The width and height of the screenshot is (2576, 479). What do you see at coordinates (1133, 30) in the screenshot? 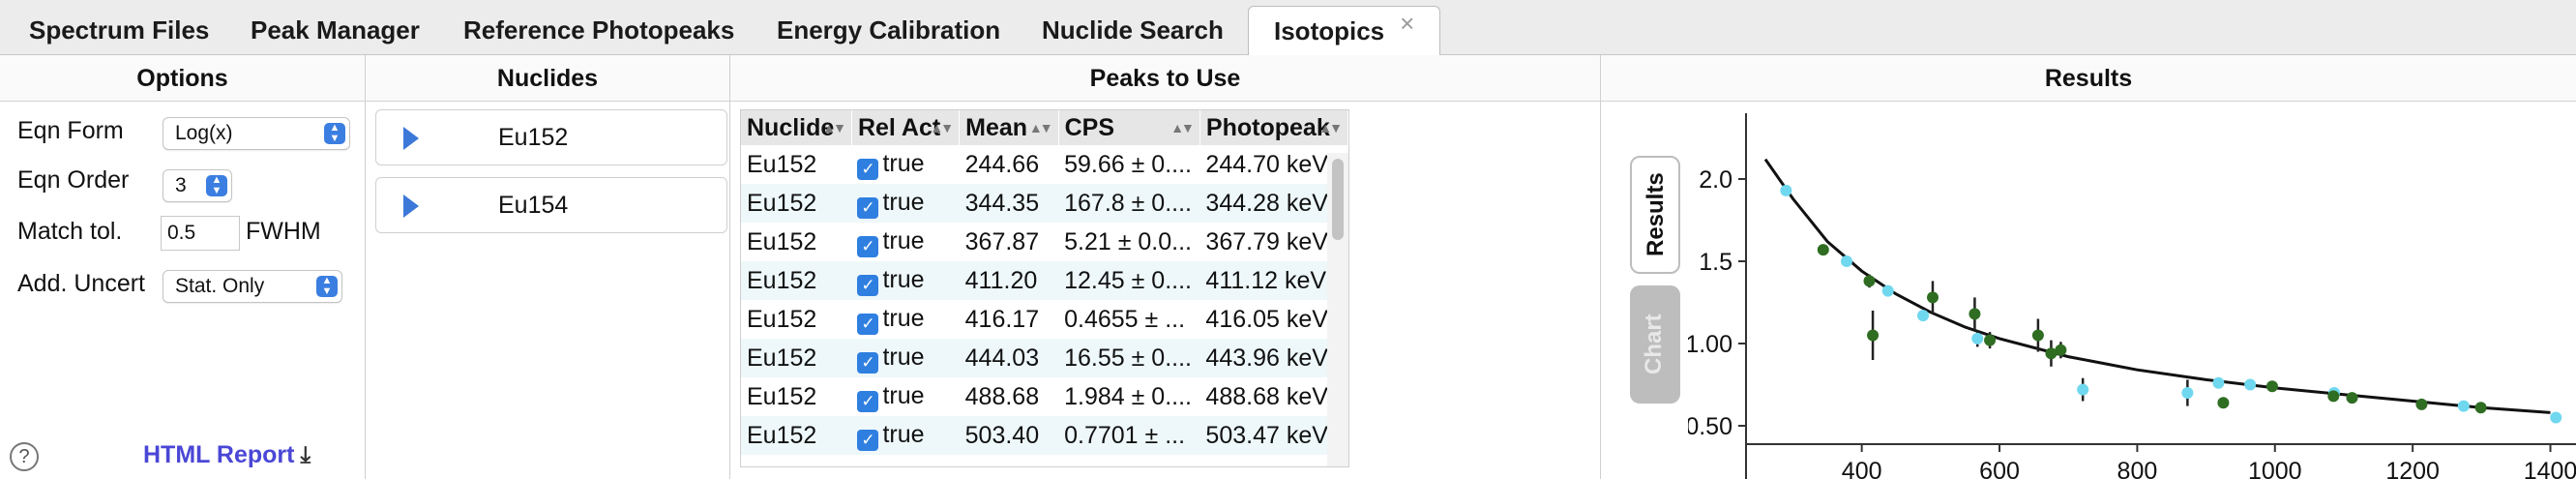
I see `tab-nuclide-search: Nuclide Search` at bounding box center [1133, 30].